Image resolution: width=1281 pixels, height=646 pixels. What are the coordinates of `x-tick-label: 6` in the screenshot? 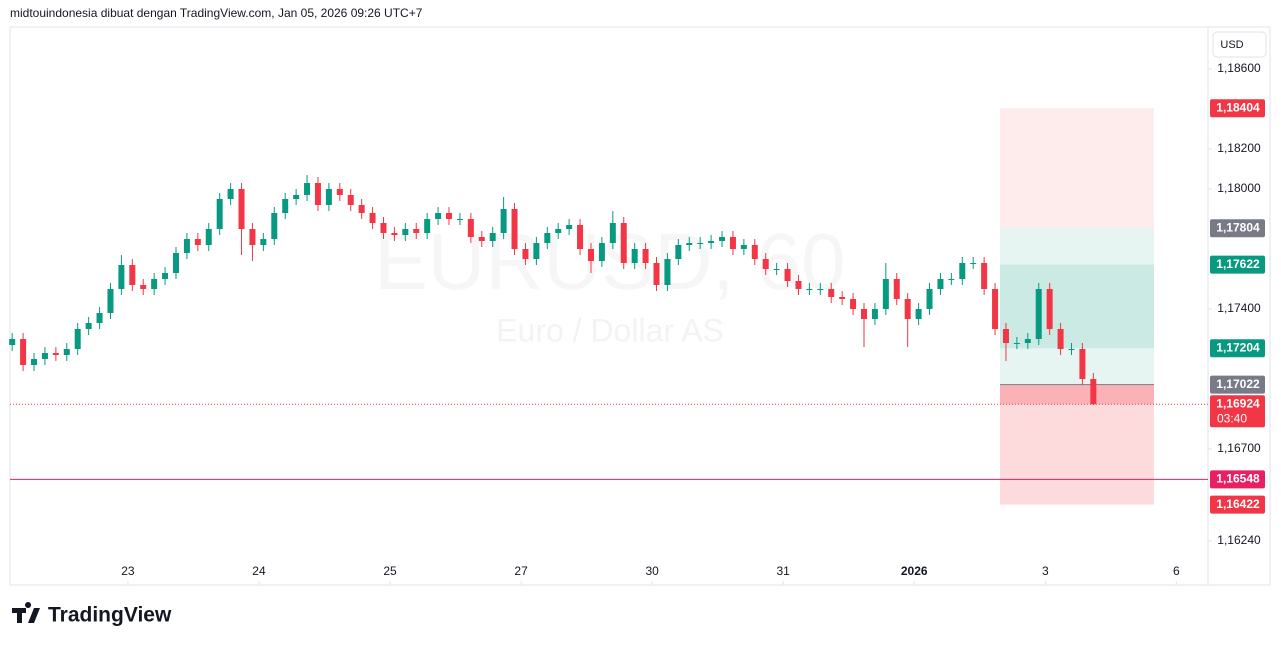 It's located at (1176, 571).